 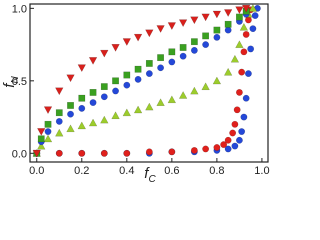 What do you see at coordinates (19, 154) in the screenshot?
I see `y-tick-label: 0.0` at bounding box center [19, 154].